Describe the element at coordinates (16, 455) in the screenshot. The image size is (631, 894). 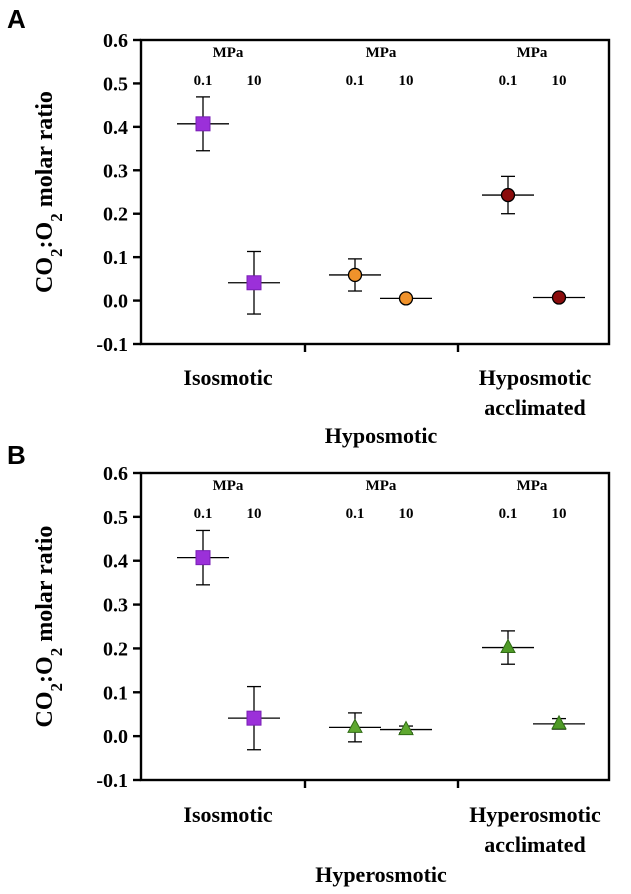
I see `panel-letter: B` at that location.